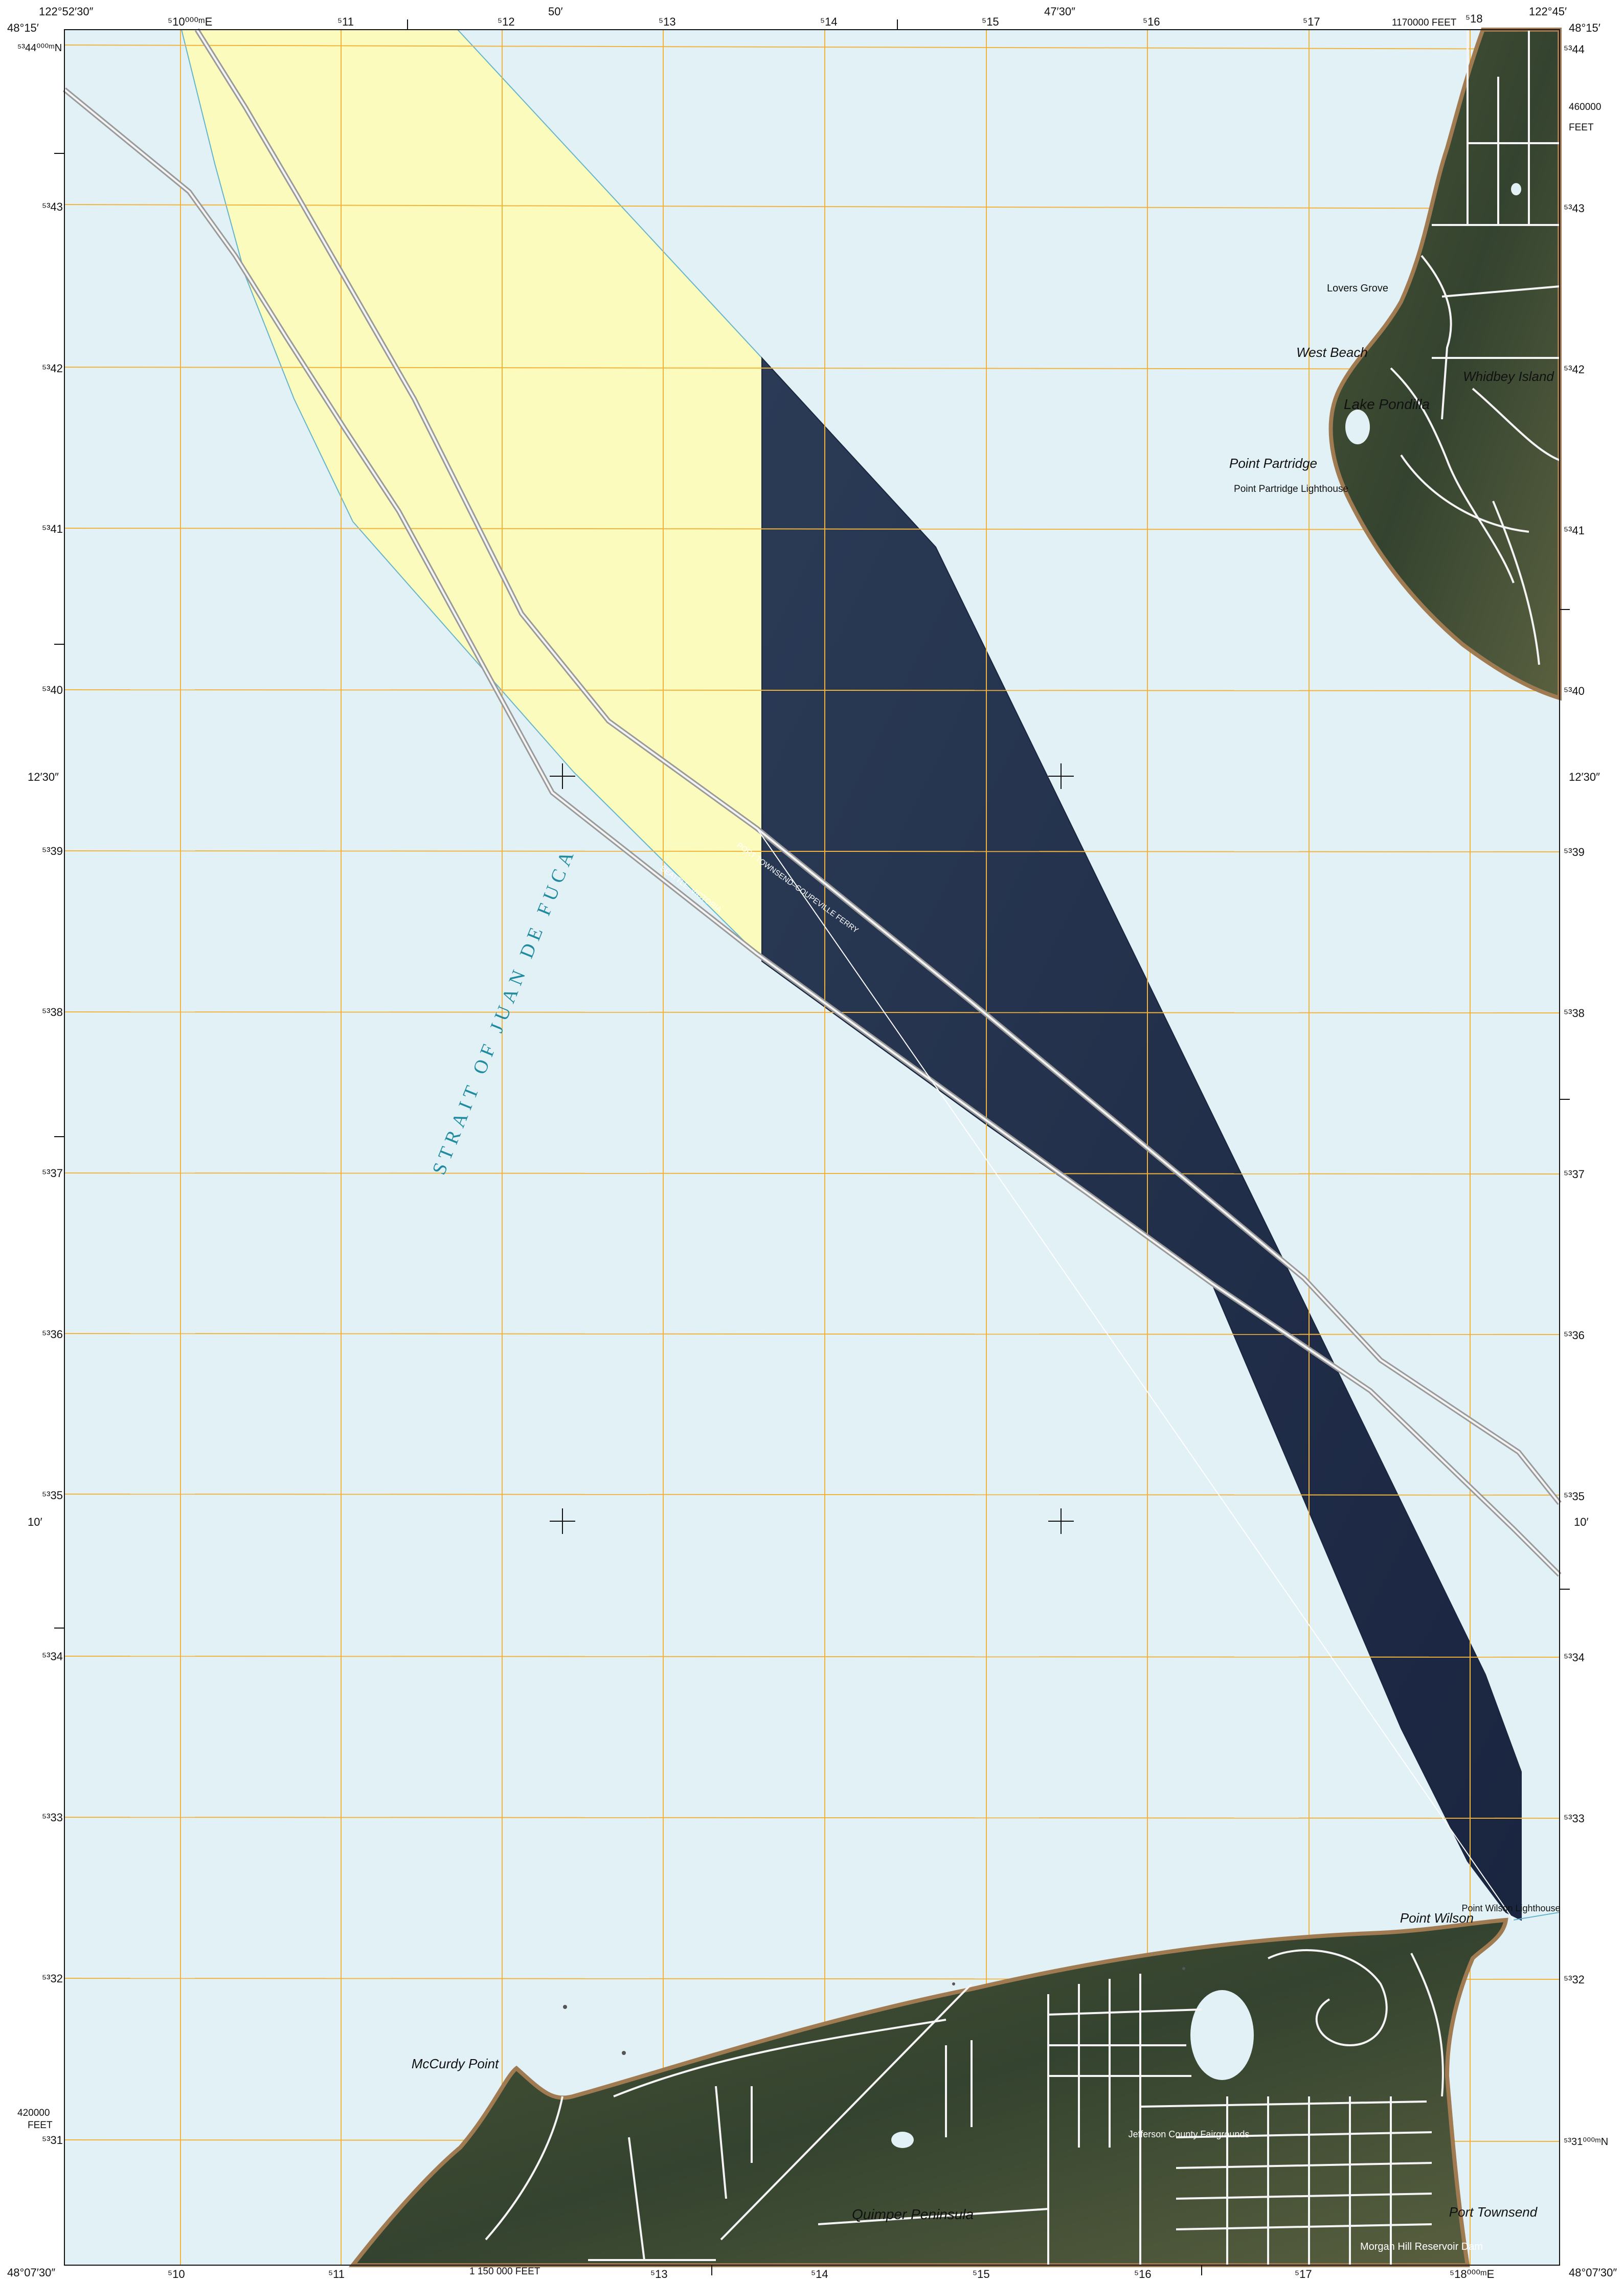 The image size is (1624, 2281). What do you see at coordinates (1421, 2246) in the screenshot?
I see `place-morgan-hill-reservoir-dam: Morgan Hill Reservoir Dam` at bounding box center [1421, 2246].